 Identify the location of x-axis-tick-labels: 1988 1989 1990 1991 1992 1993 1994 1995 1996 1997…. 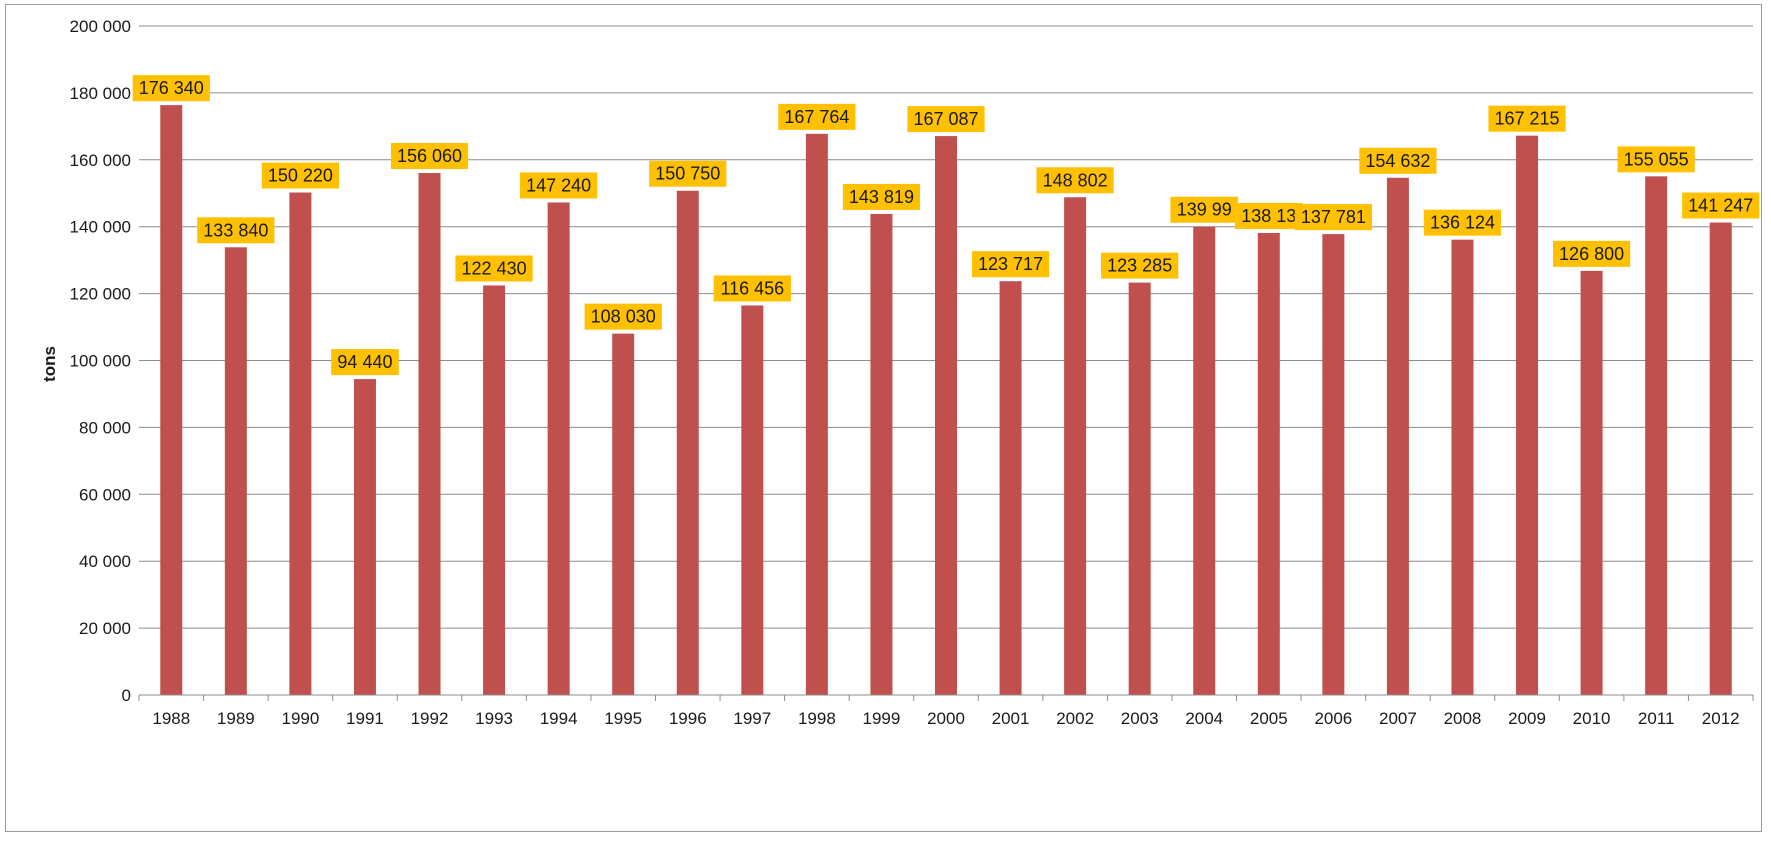
(945, 718).